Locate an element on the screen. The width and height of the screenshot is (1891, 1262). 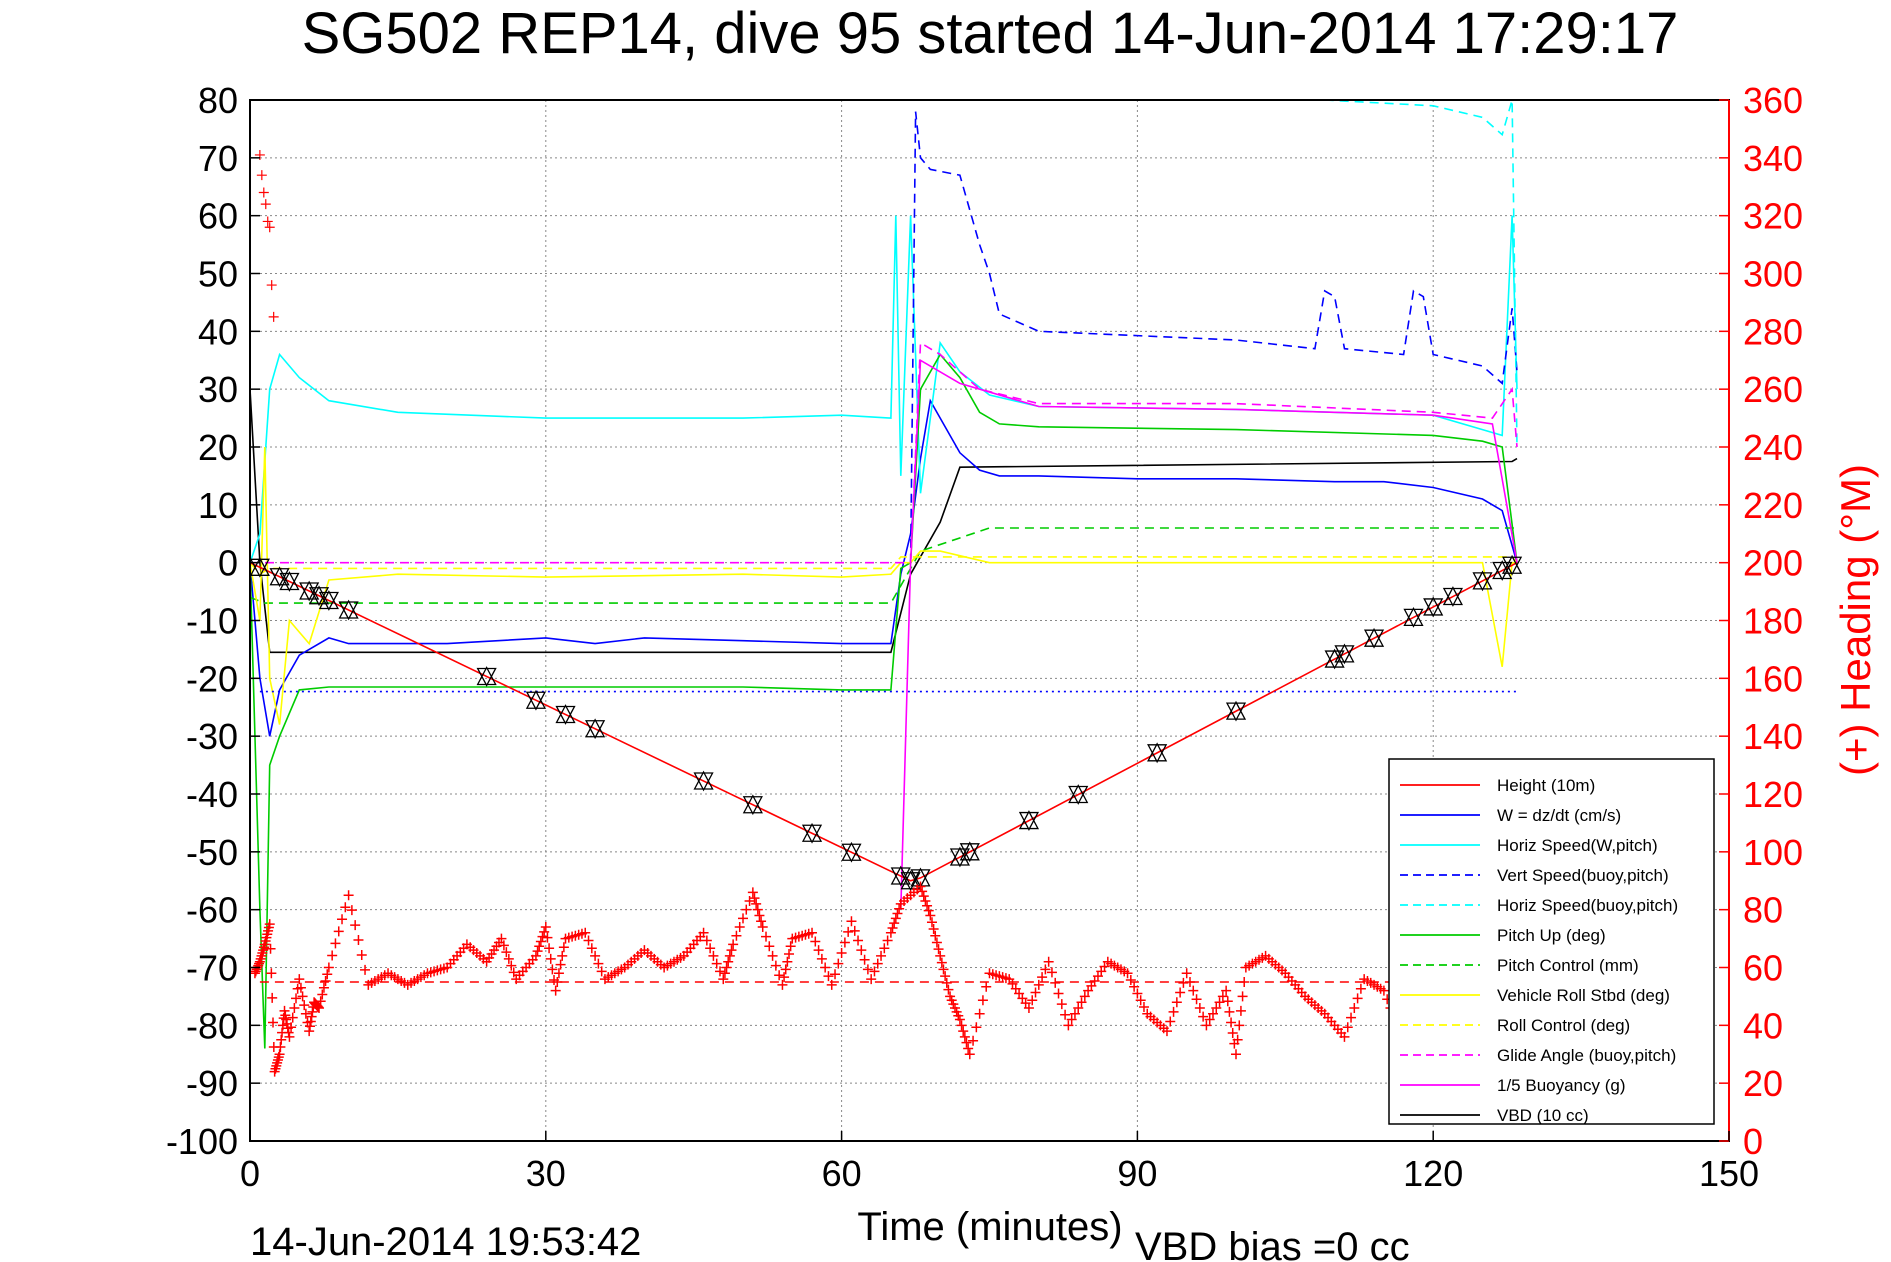
series-roll_ctrl is located at coordinates (883, 566).